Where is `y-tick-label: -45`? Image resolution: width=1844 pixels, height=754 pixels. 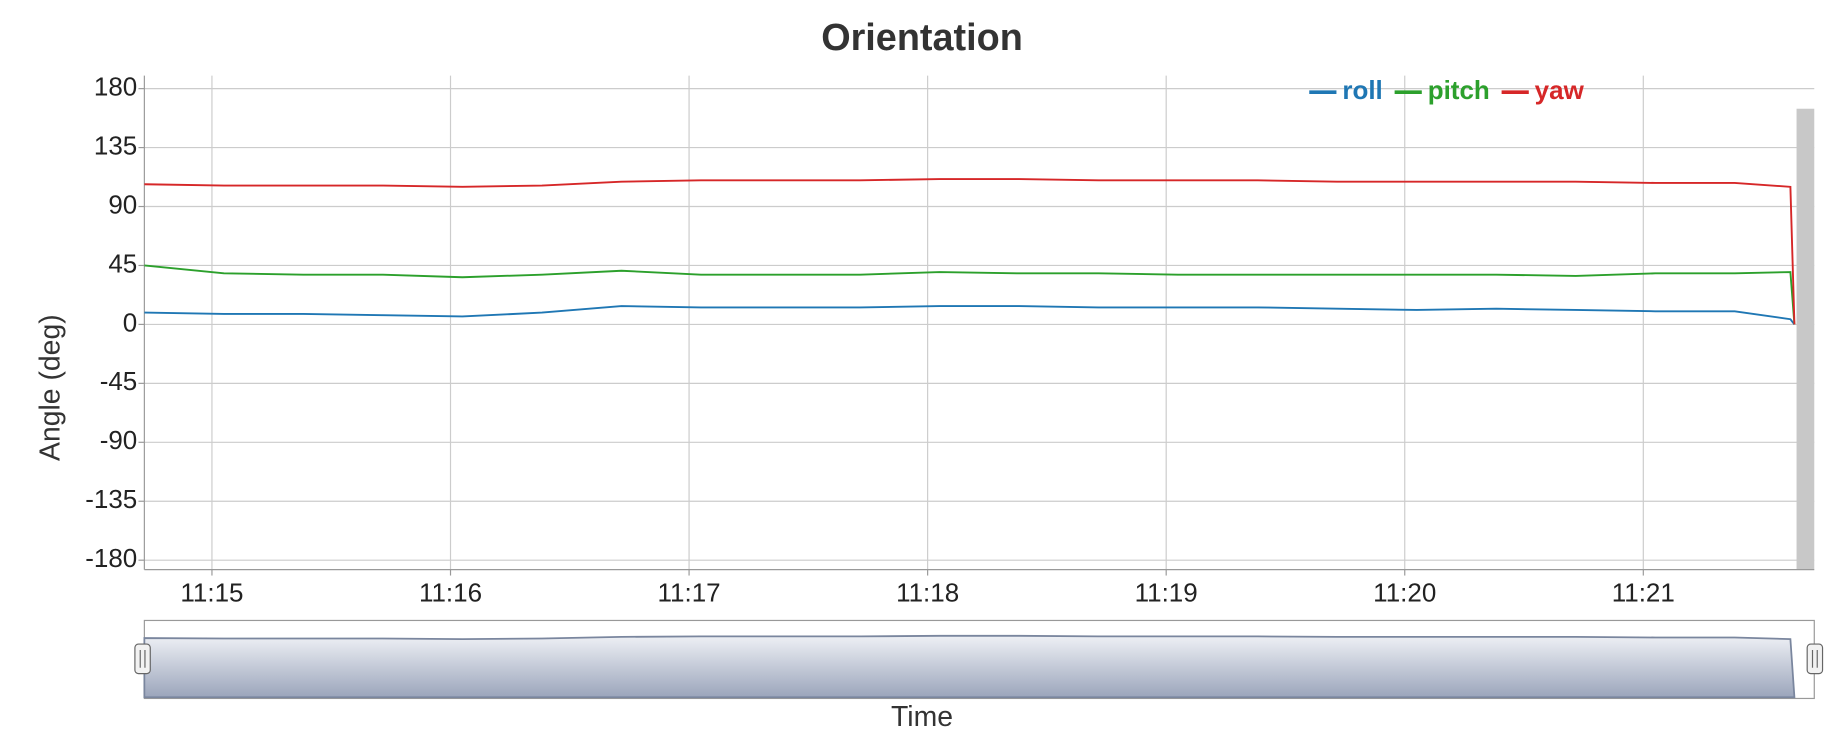
y-tick-label: -45 is located at coordinates (119, 381).